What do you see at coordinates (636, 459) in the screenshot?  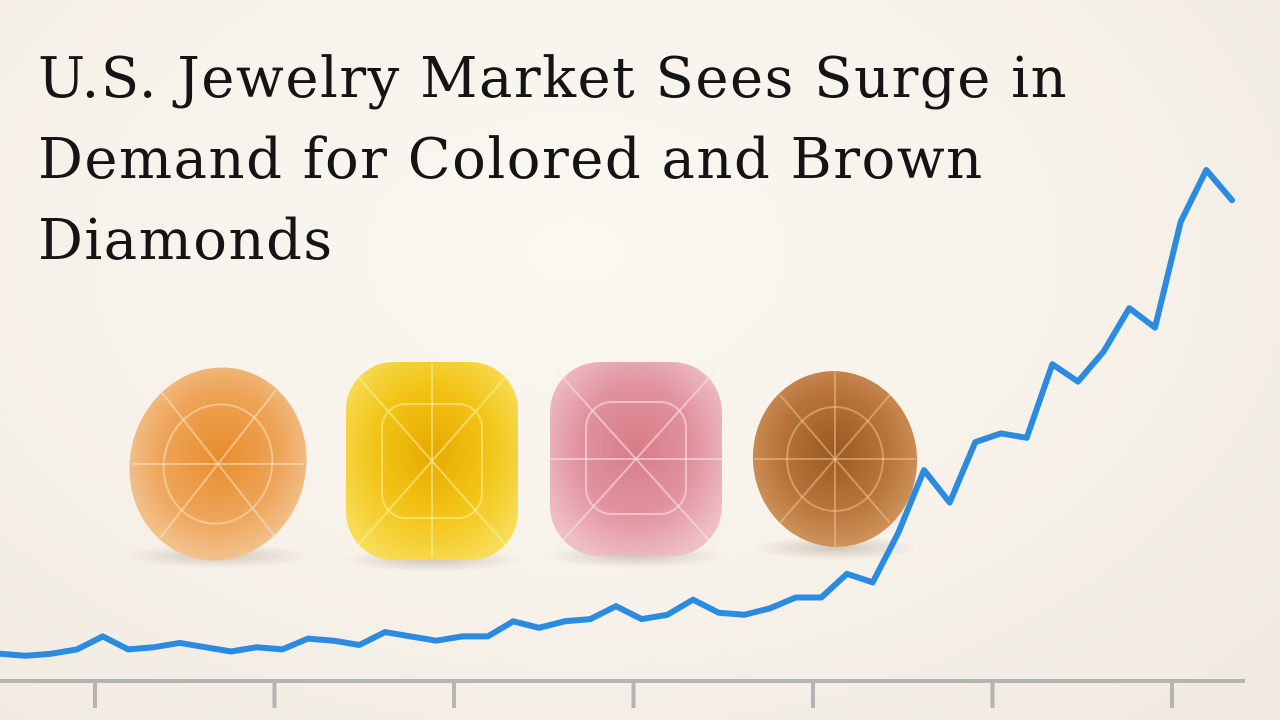 I see `pink-cushion-diamond` at bounding box center [636, 459].